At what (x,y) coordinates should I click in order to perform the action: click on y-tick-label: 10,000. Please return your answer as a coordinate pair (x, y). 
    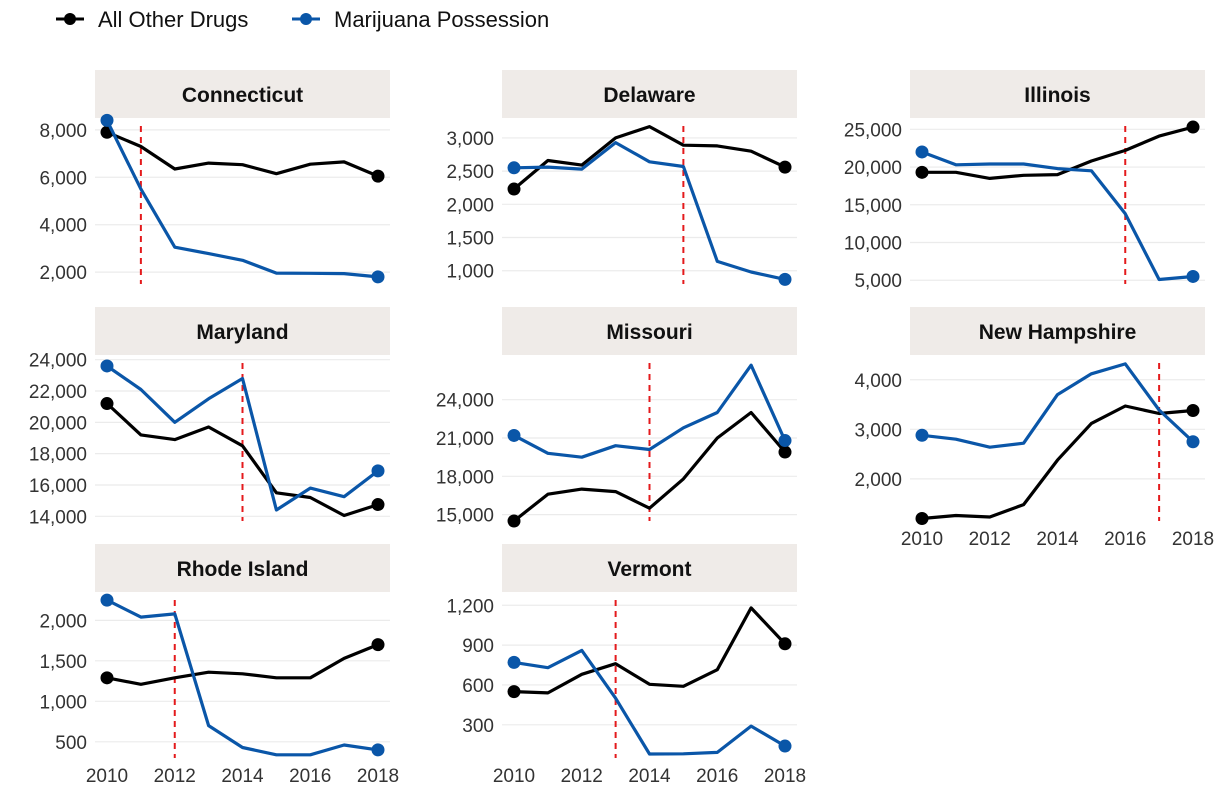
    Looking at the image, I should click on (873, 244).